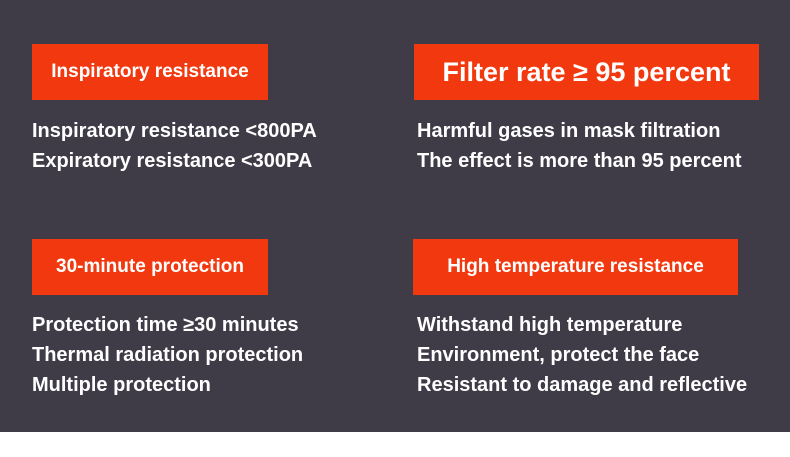 The image size is (790, 457). What do you see at coordinates (579, 161) in the screenshot?
I see `feature-line: The effect is more than 95 percent` at bounding box center [579, 161].